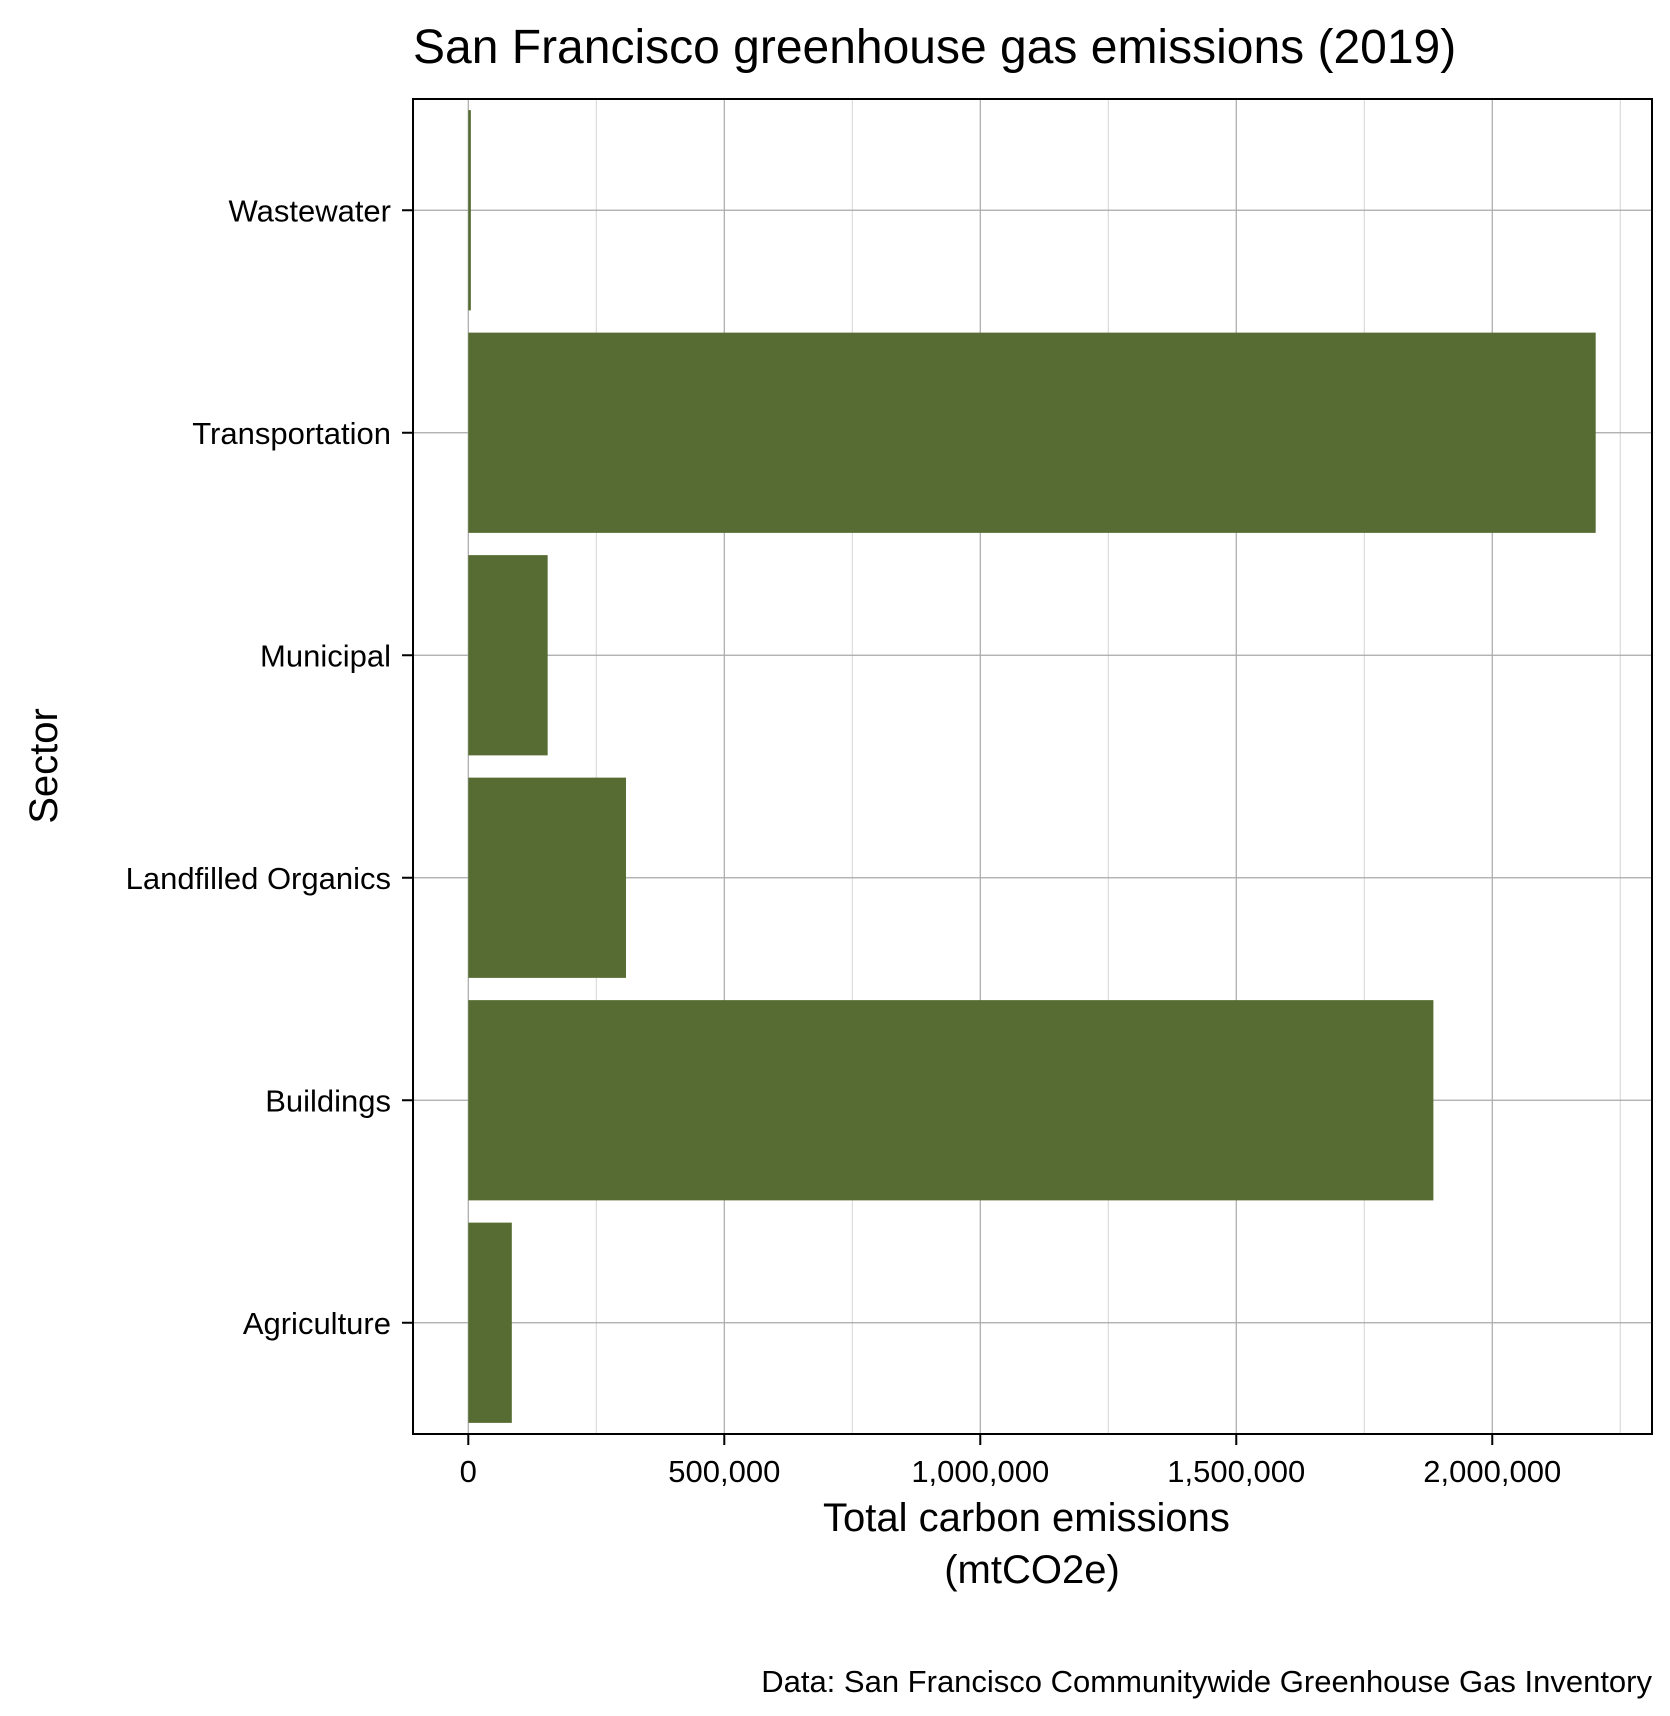  Describe the element at coordinates (258, 878) in the screenshot. I see `y-tick-label: Landfilled Organics` at that location.